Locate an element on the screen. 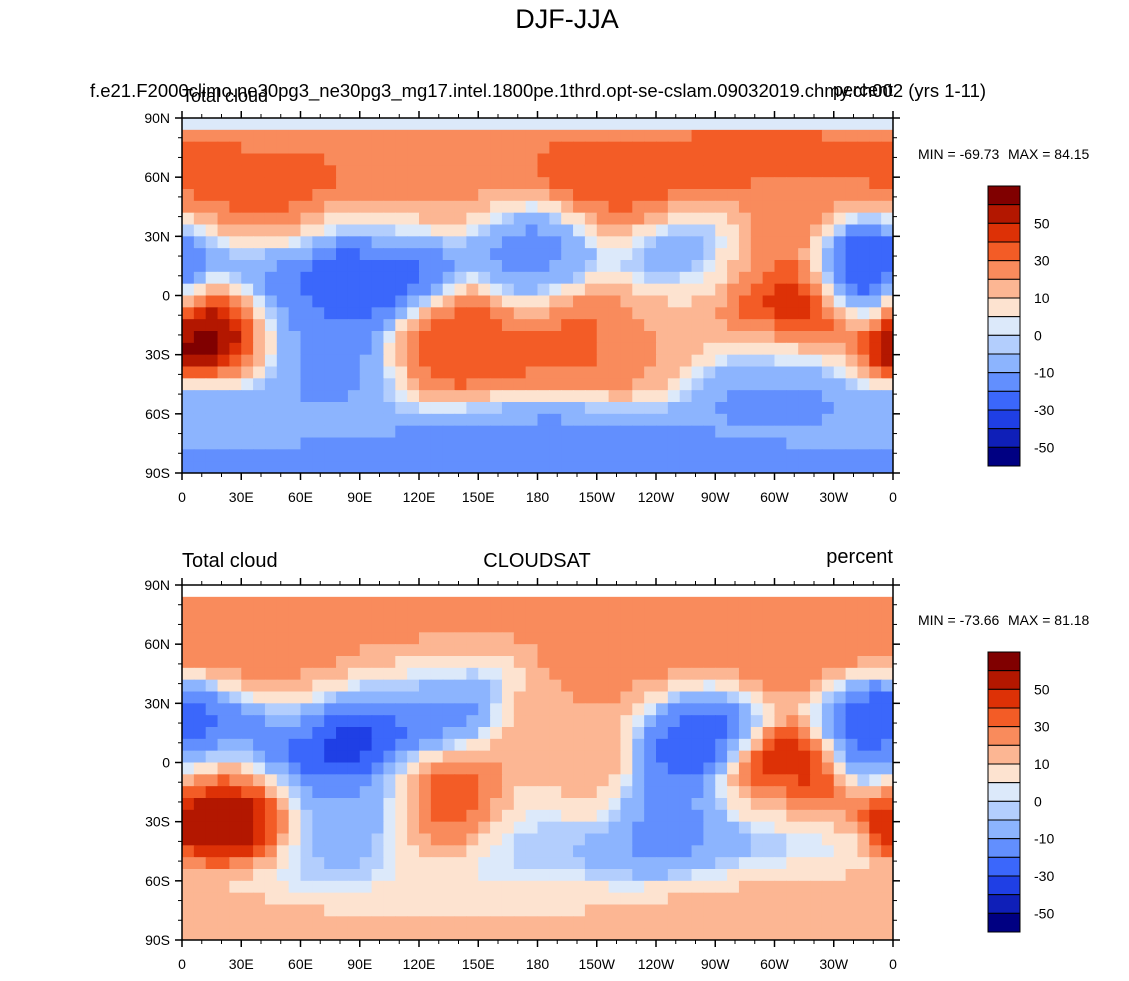 The height and width of the screenshot is (981, 1129). colorbar-swatch is located at coordinates (1004, 792).